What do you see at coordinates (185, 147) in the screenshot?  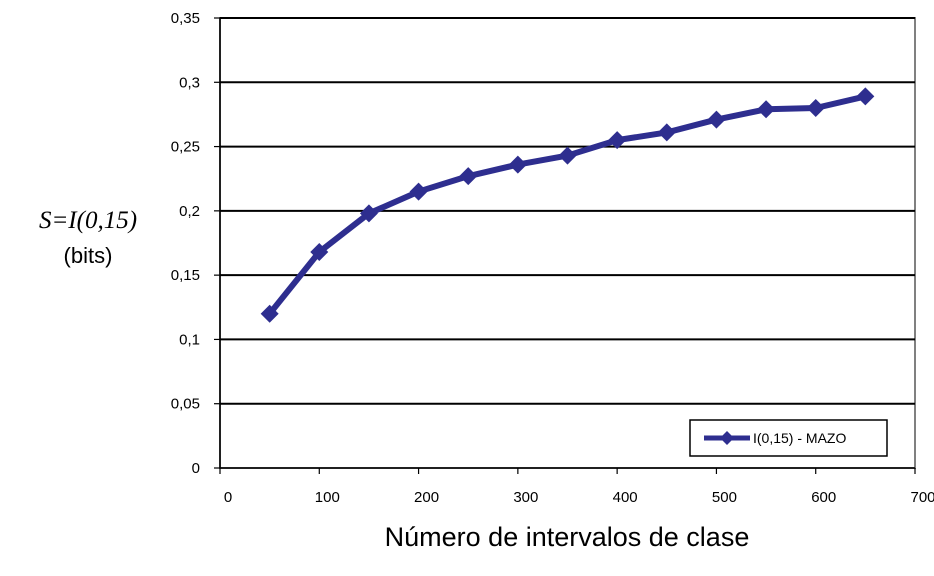 I see `y-tick-label: 0,25` at bounding box center [185, 147].